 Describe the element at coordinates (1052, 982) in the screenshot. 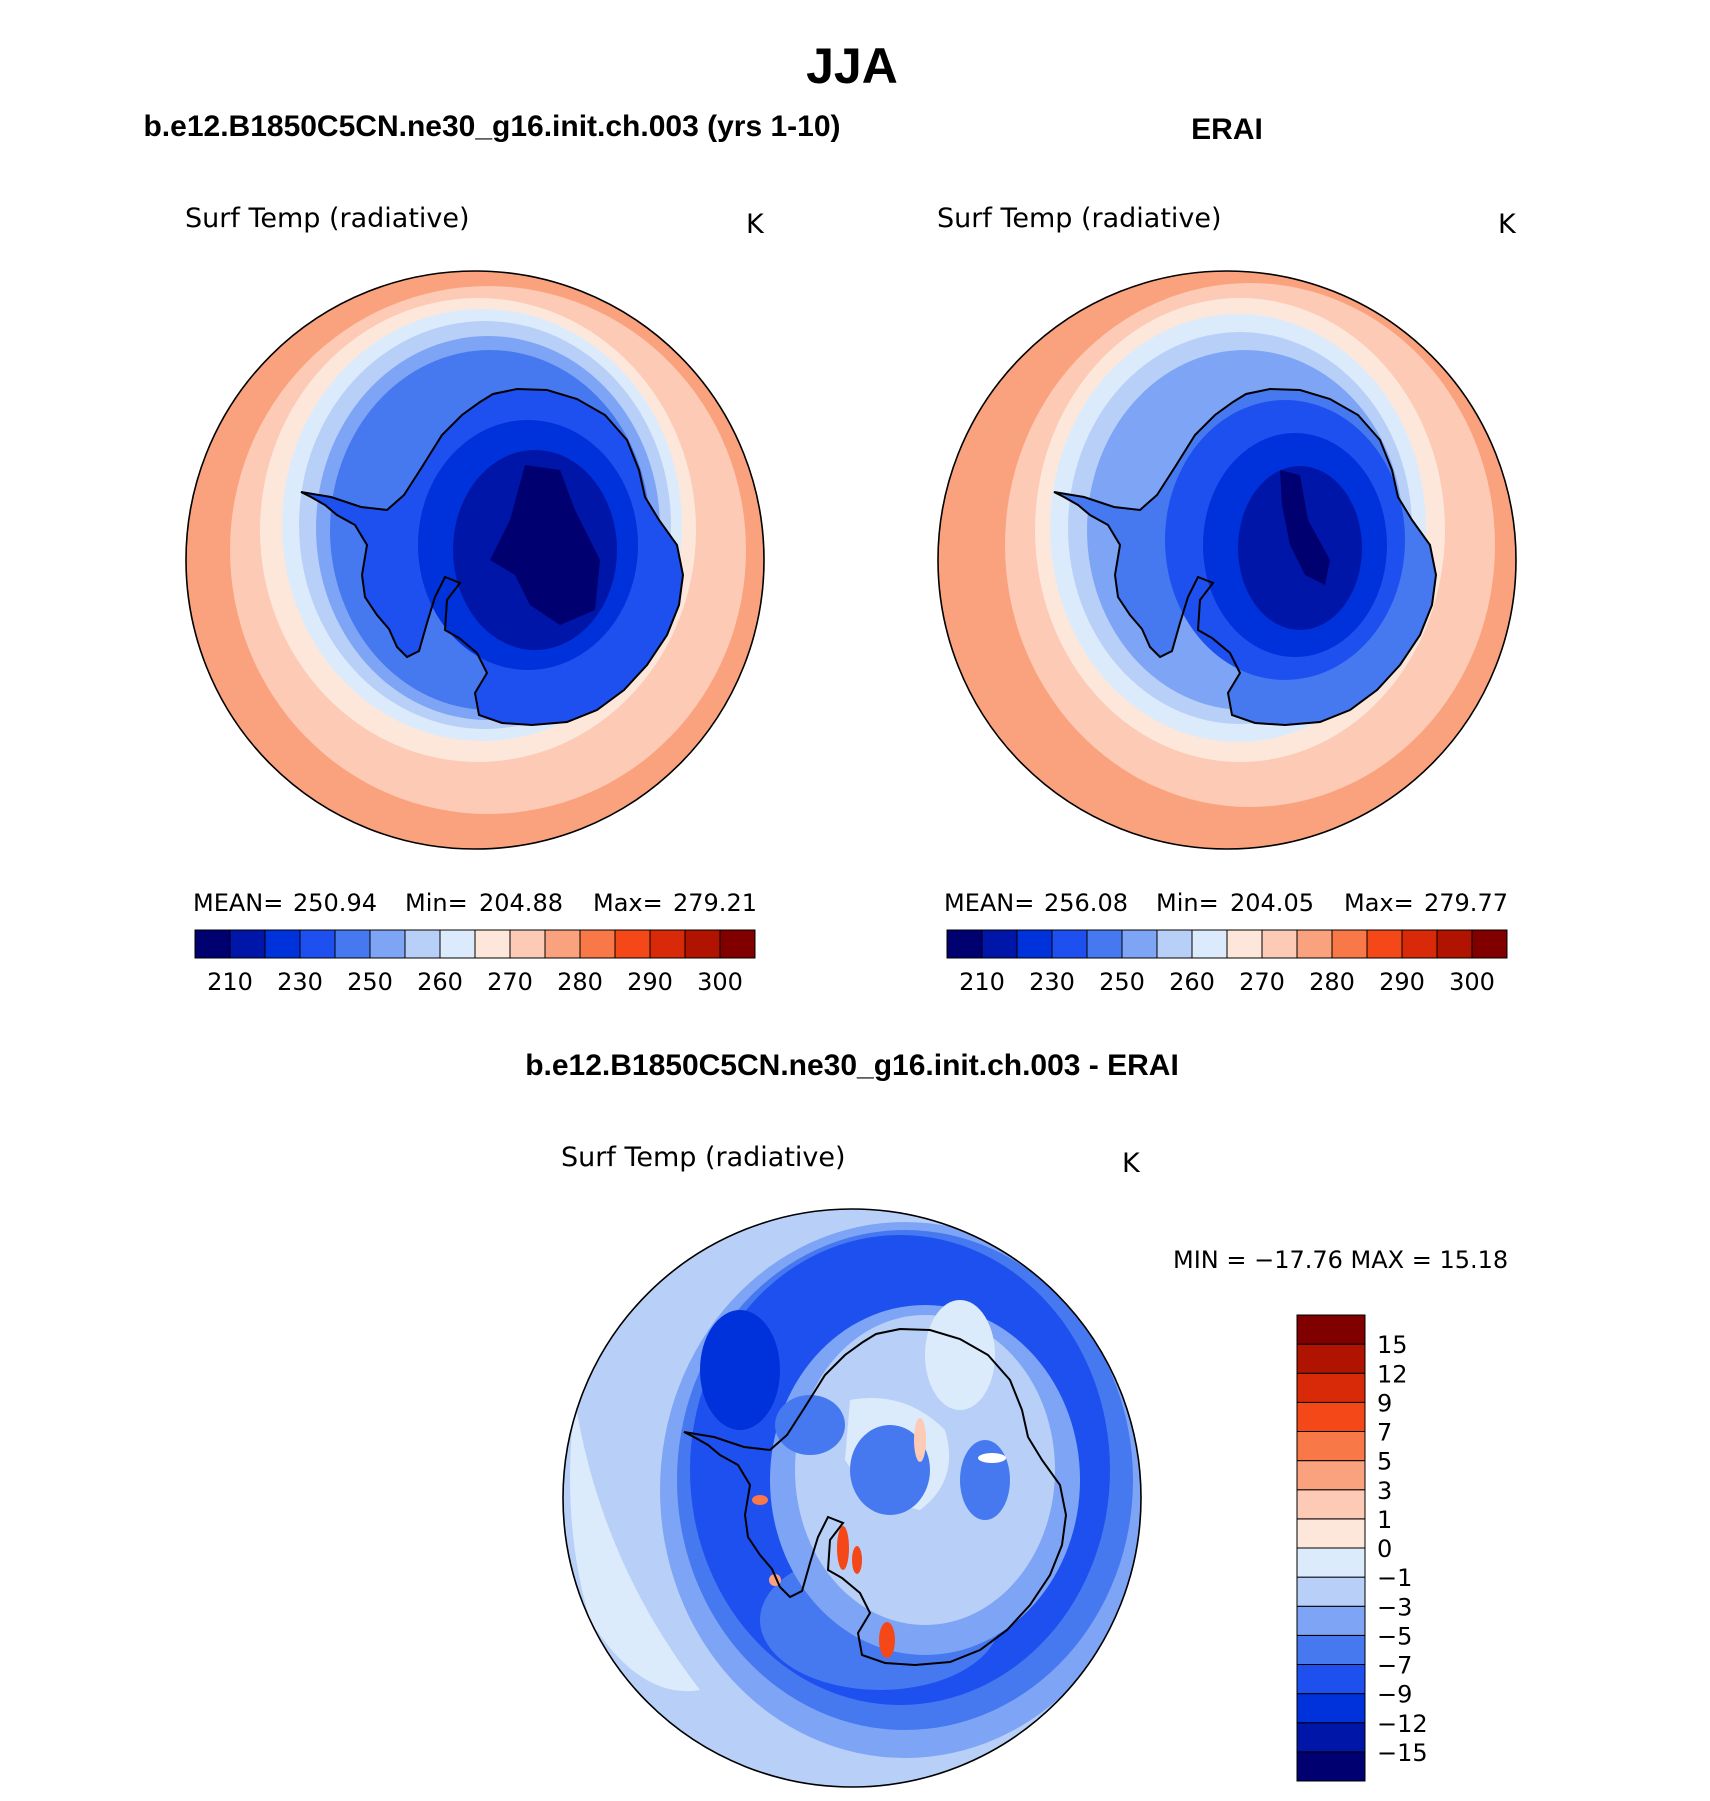

I see `colorbar-obs-label: 230` at that location.